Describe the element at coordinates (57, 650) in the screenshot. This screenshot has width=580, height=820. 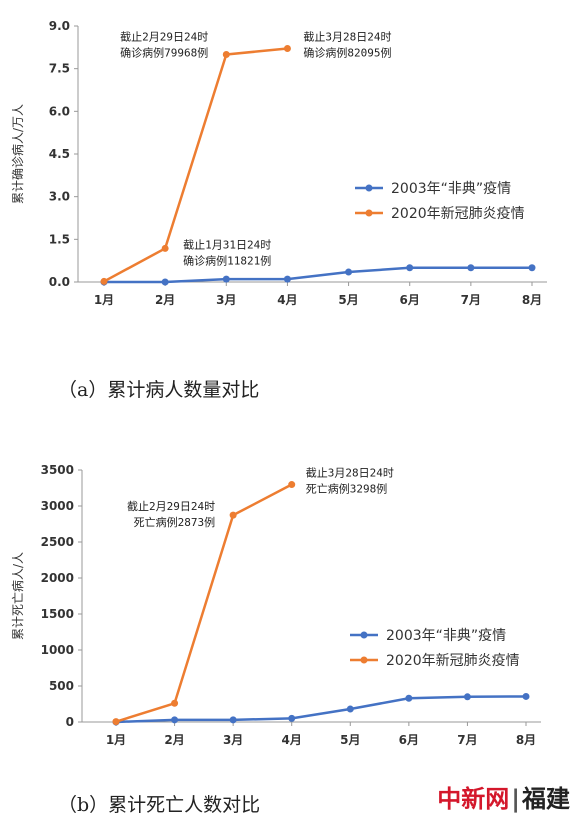
I see `y-tick-label: 1000` at that location.